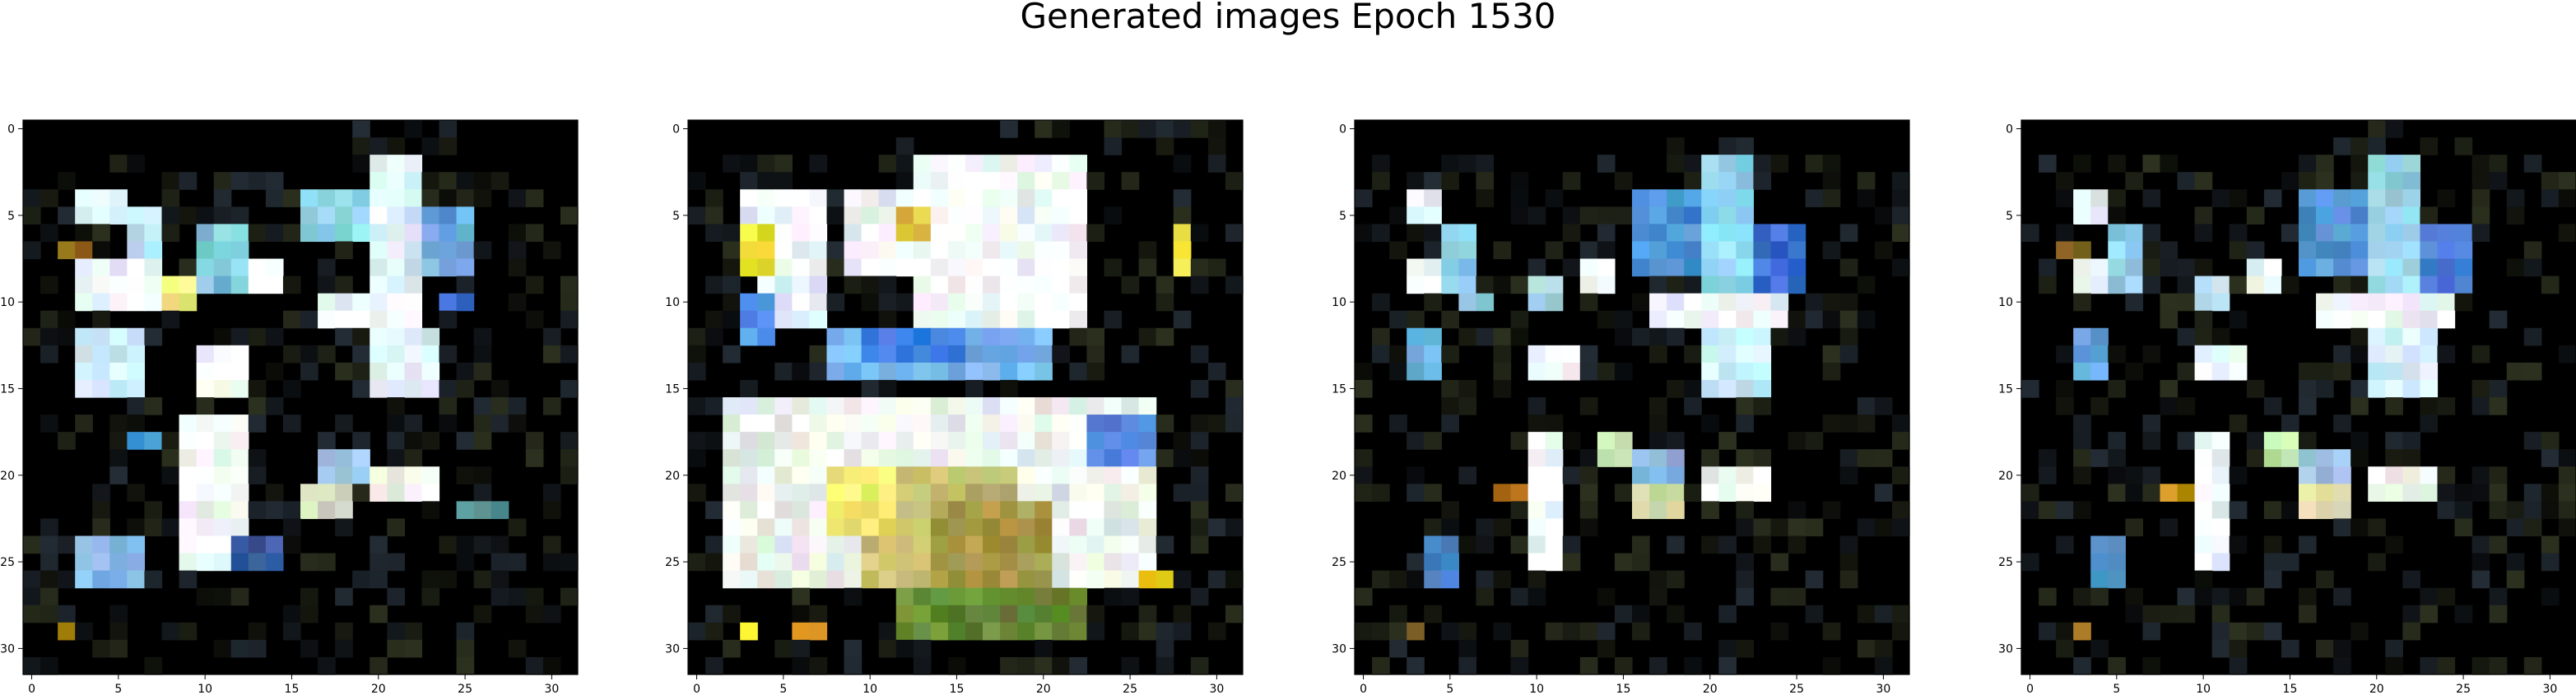 This screenshot has height=695, width=2576. What do you see at coordinates (1339, 562) in the screenshot?
I see `y-tick-label: 25` at bounding box center [1339, 562].